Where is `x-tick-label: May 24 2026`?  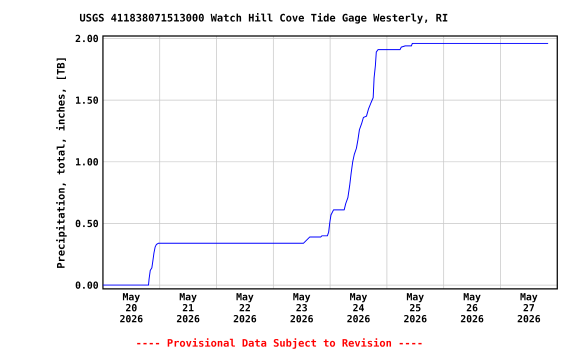
x-tick-label: May 24 2026 is located at coordinates (358, 307).